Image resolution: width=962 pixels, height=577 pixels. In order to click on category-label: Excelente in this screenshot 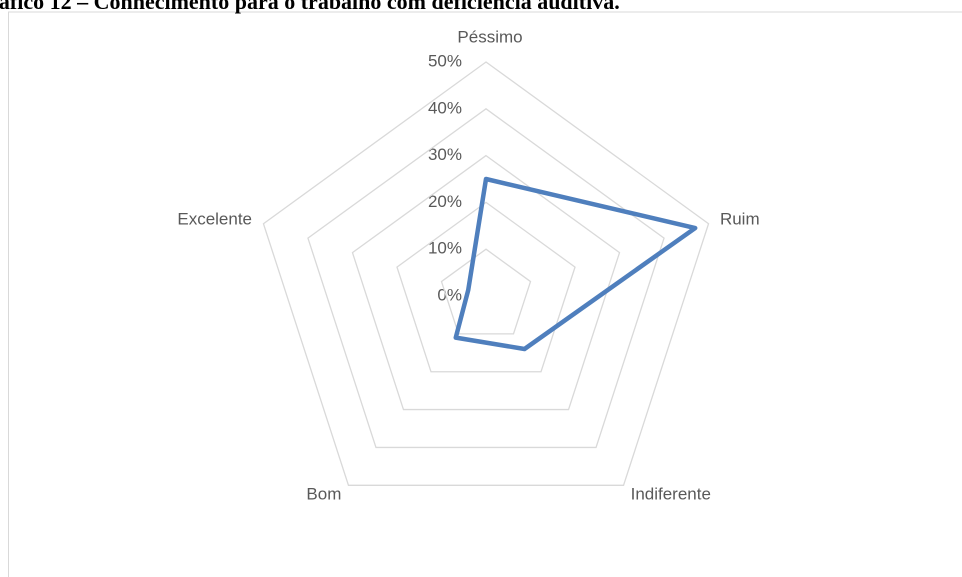, I will do `click(214, 218)`.